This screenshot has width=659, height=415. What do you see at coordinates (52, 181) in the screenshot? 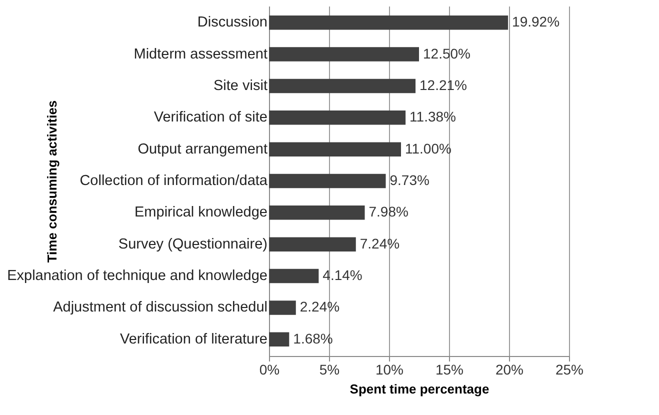
I see `y-axis-title: Time consuming activities` at bounding box center [52, 181].